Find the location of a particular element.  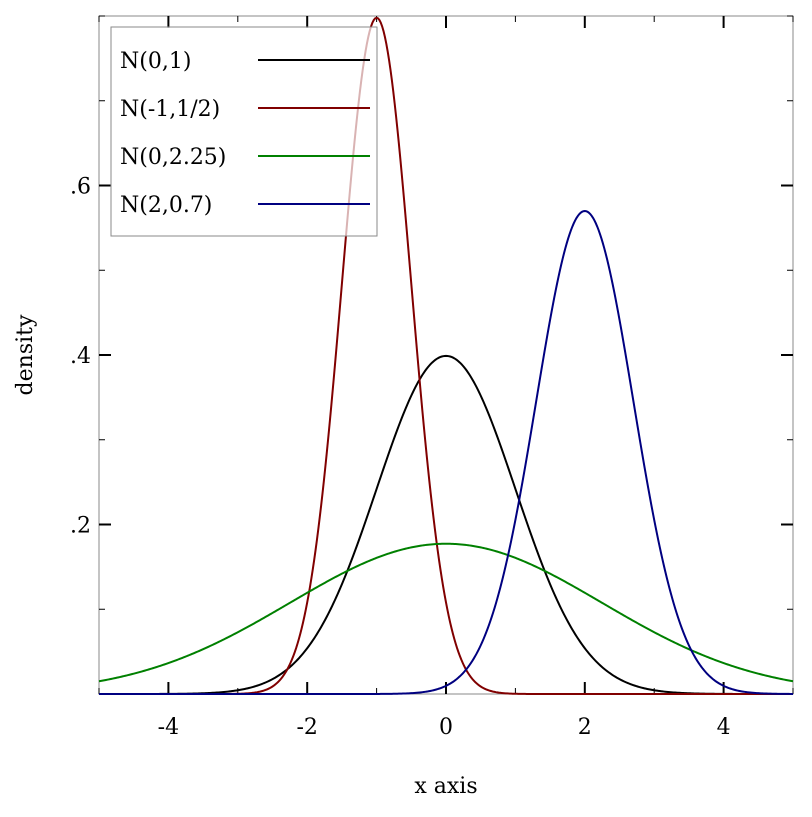

legend: N(0,1) N(-1,1/2) N(0,2.25) N(2,0.7) is located at coordinates (244, 131).